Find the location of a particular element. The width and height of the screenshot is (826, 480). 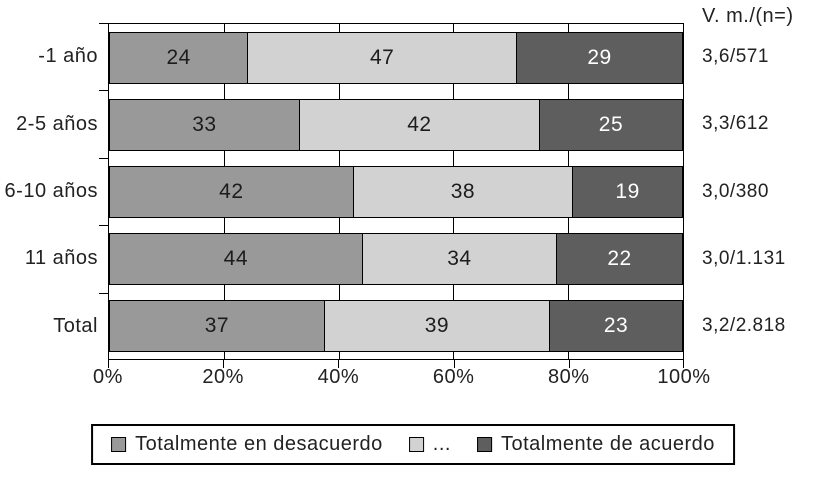

stacked-bar: 44 34 22 is located at coordinates (396, 258).